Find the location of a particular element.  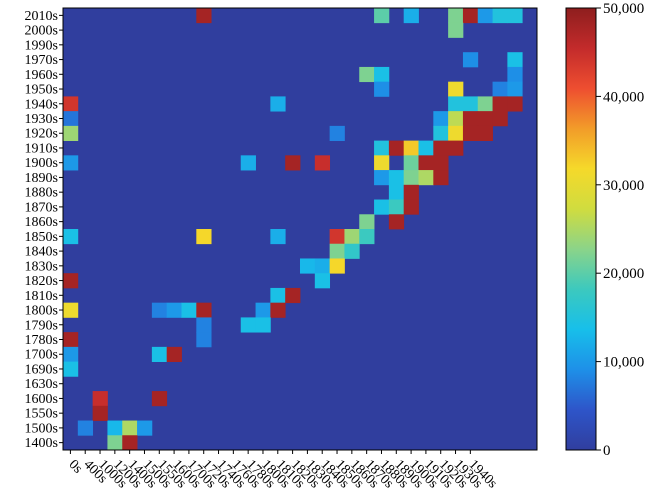

colorbar-tick-label: 50,000 is located at coordinates (623, 9).